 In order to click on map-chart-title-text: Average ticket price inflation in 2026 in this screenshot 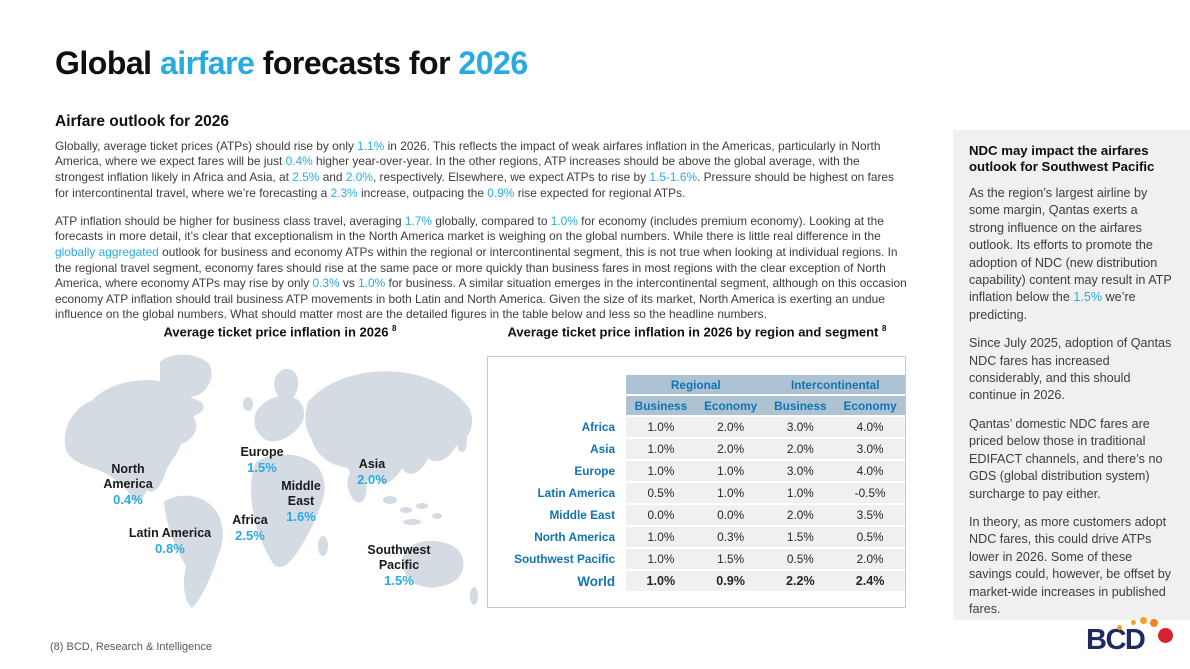, I will do `click(276, 332)`.